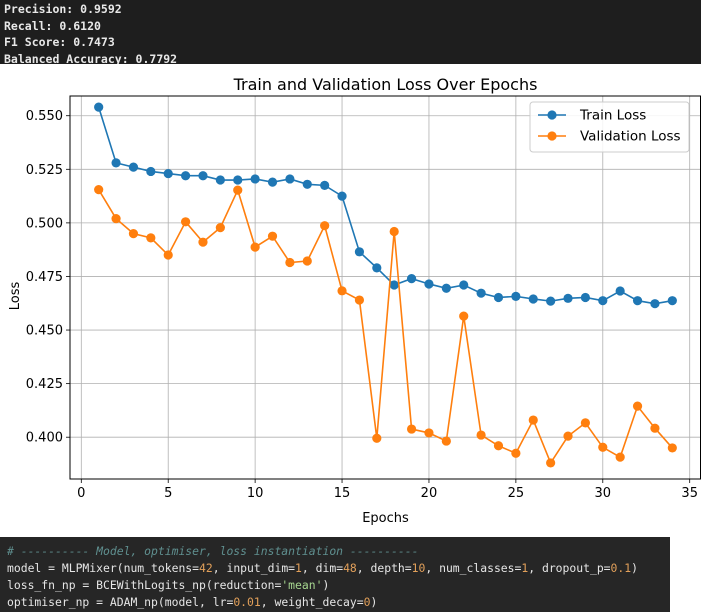 The height and width of the screenshot is (612, 701). What do you see at coordinates (44, 438) in the screenshot?
I see `y-tick-label: 0.400` at bounding box center [44, 438].